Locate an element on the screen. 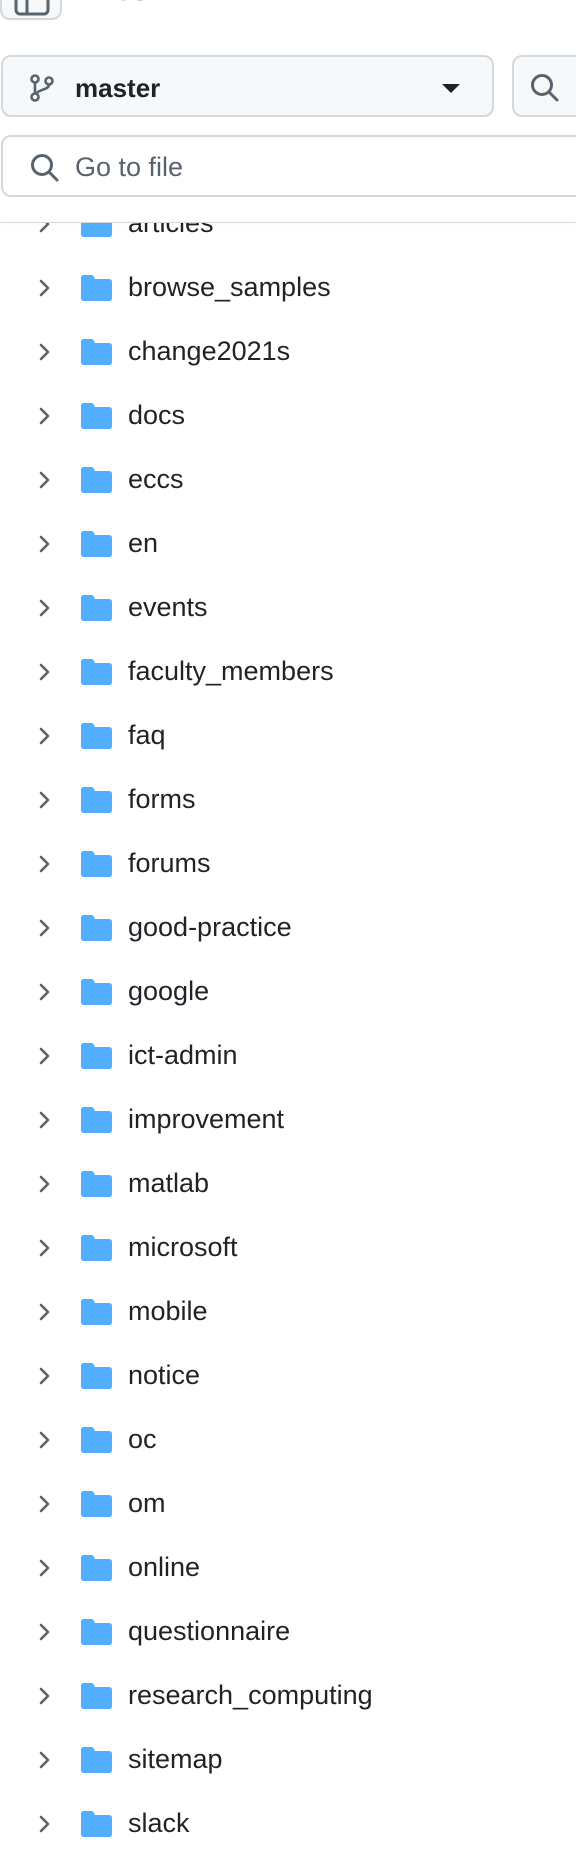 Image resolution: width=576 pixels, height=1857 pixels. tree-item-folder: docs is located at coordinates (288, 416).